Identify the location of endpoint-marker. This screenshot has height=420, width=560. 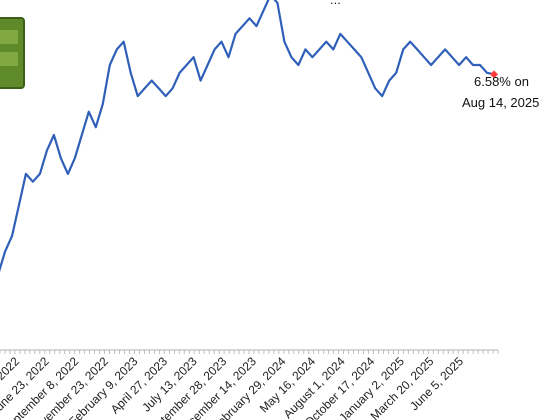
(494, 74).